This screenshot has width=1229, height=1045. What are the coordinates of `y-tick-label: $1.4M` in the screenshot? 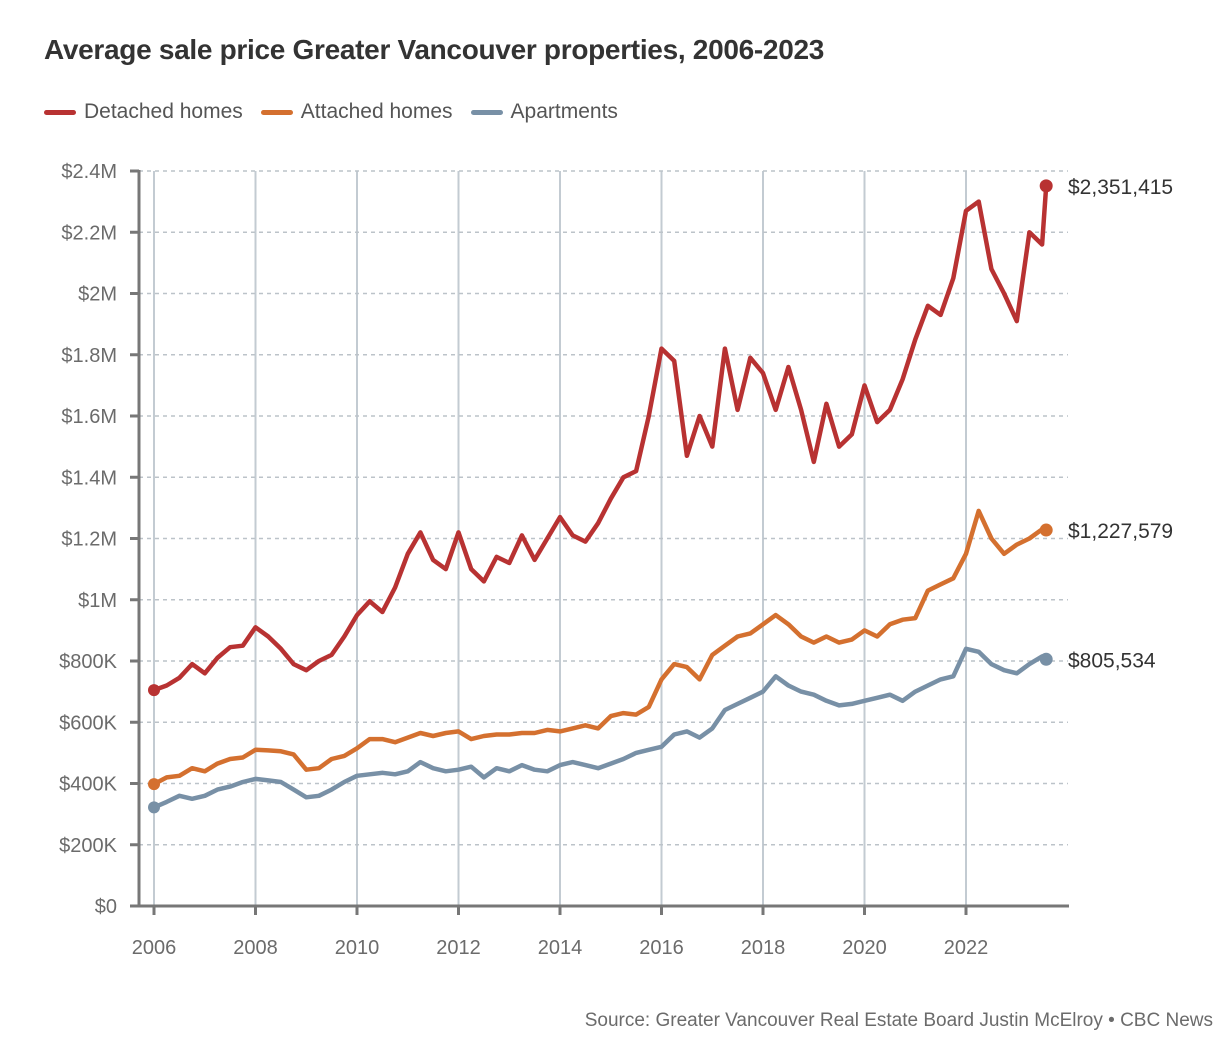 It's located at (89, 478).